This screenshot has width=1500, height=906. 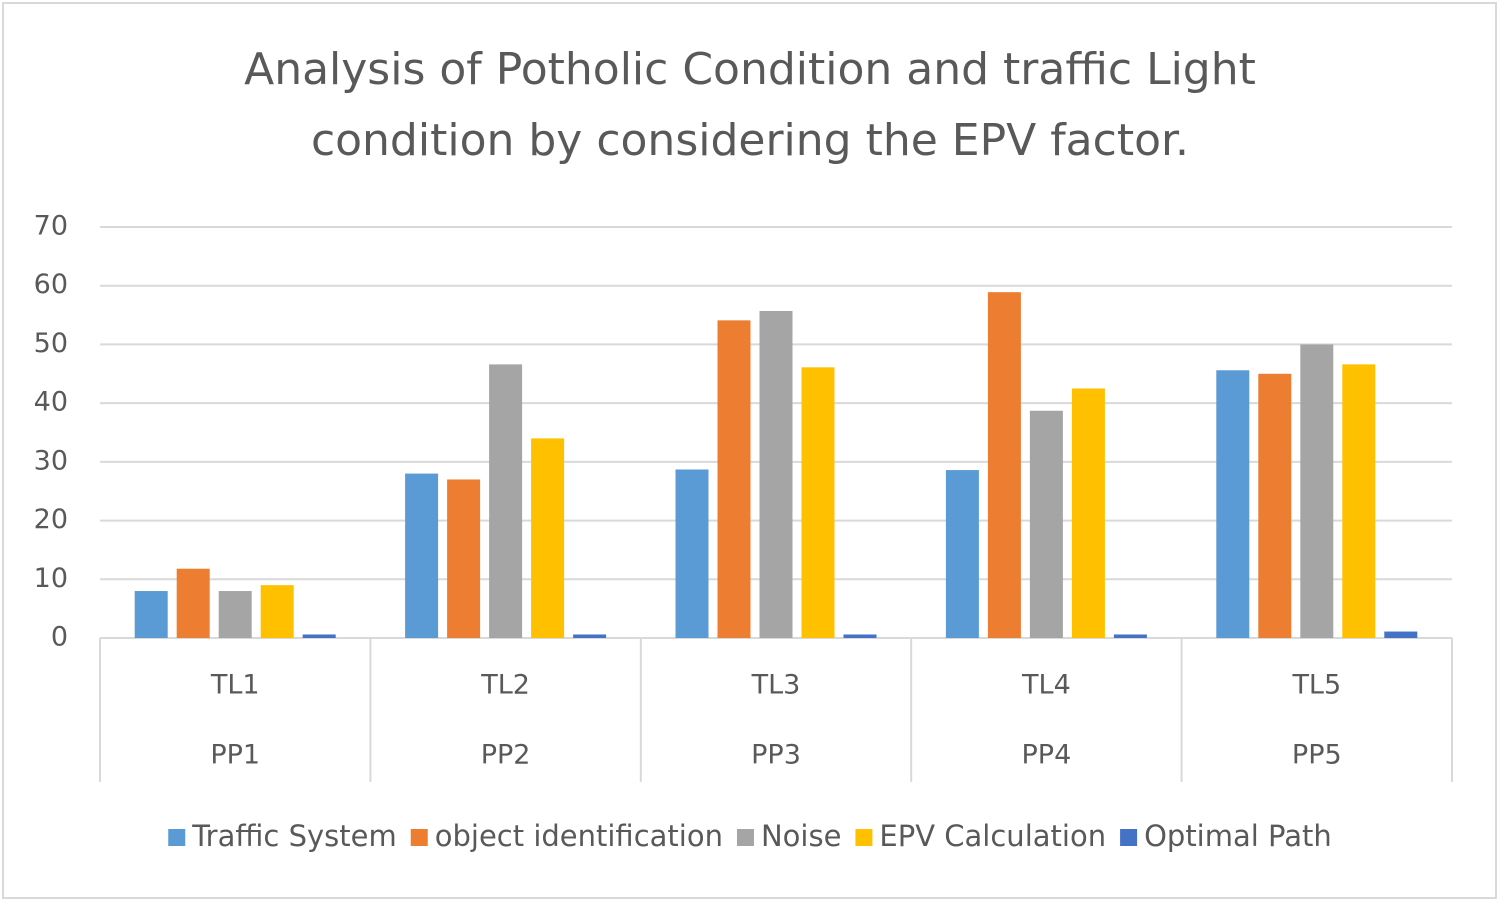 I want to click on y-tick-label: 50, so click(x=51, y=343).